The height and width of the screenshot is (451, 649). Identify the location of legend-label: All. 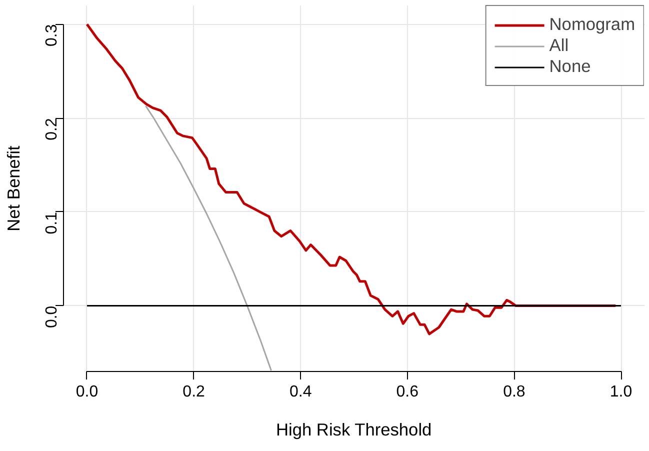
(559, 45).